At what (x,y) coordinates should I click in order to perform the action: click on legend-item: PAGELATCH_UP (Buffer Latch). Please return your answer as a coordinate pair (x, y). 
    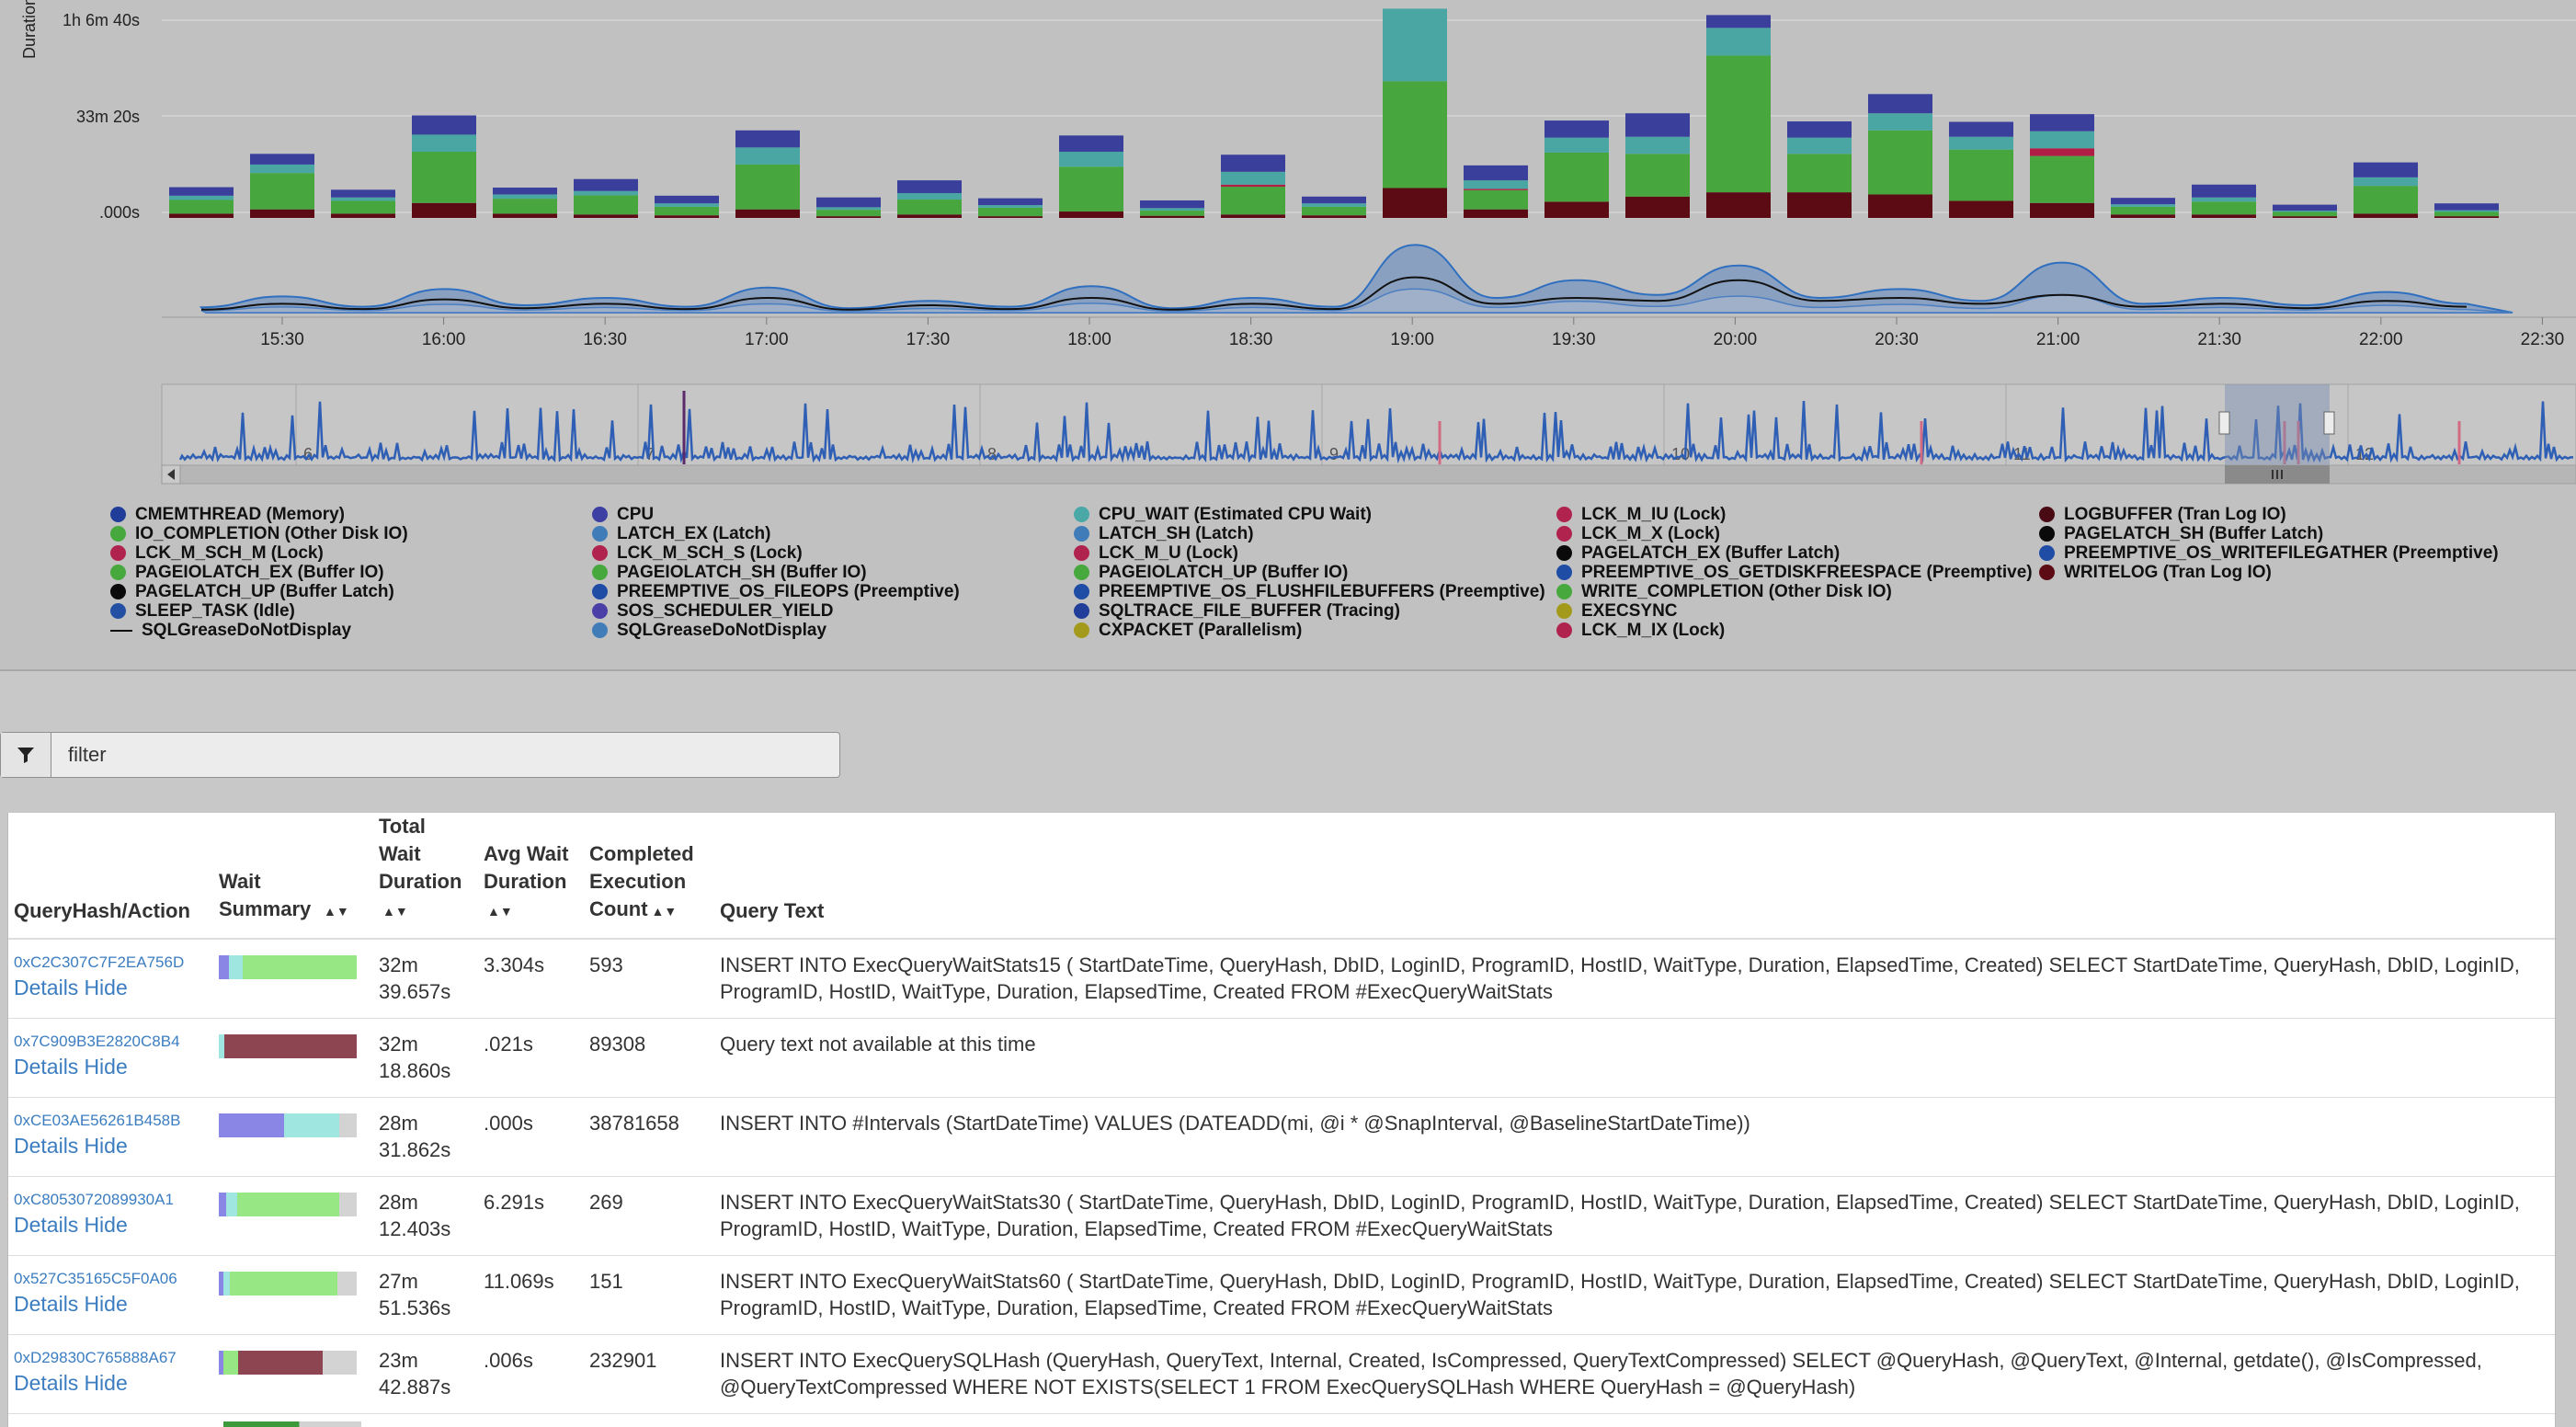
    Looking at the image, I should click on (252, 591).